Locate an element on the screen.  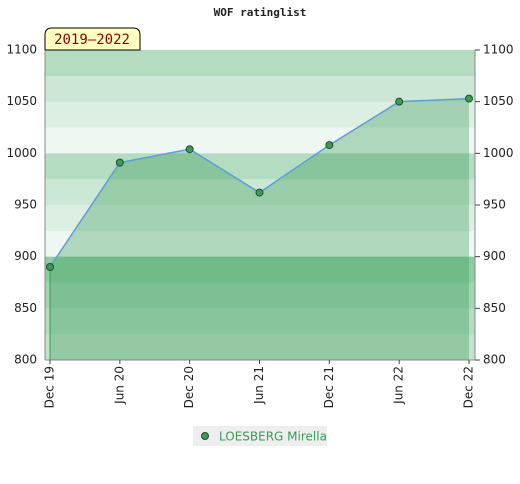
x-tick-label: Dec 19 is located at coordinates (50, 387).